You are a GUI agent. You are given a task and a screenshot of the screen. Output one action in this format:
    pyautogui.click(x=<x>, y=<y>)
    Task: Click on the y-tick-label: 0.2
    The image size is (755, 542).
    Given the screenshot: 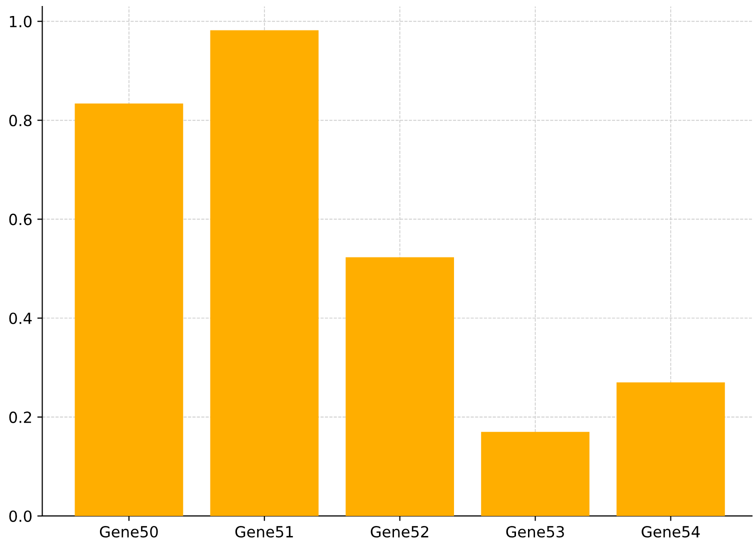 What is the action you would take?
    pyautogui.click(x=20, y=418)
    